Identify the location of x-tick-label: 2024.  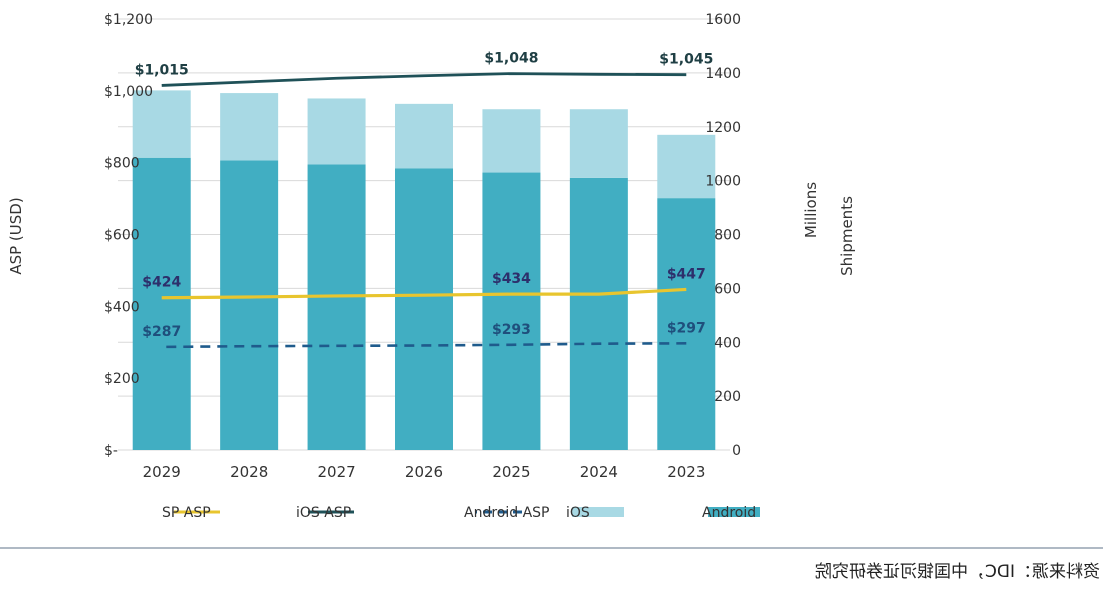
(599, 472).